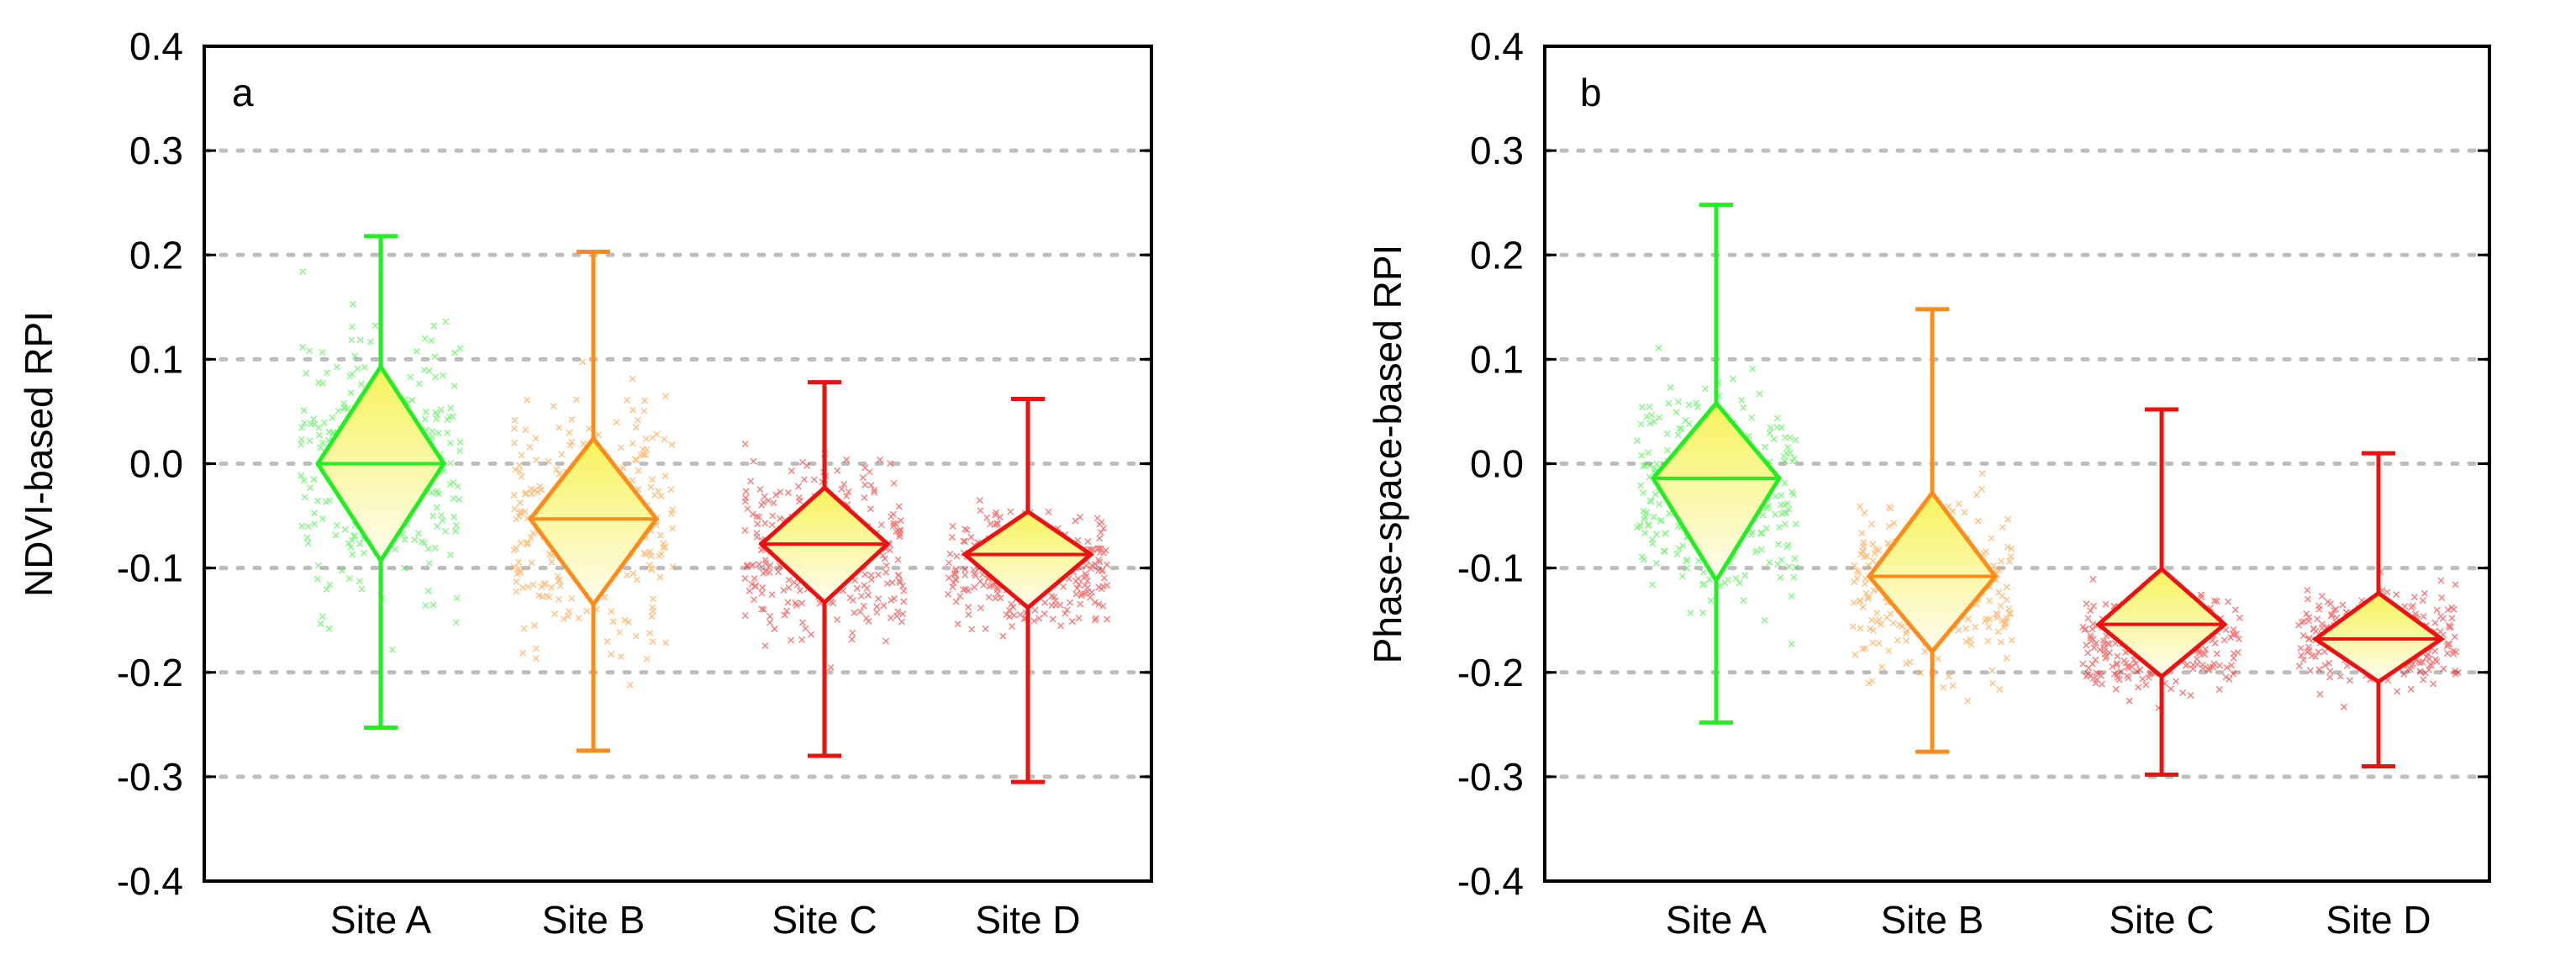  Describe the element at coordinates (156, 359) in the screenshot. I see `y-tick-label: 0.1` at that location.